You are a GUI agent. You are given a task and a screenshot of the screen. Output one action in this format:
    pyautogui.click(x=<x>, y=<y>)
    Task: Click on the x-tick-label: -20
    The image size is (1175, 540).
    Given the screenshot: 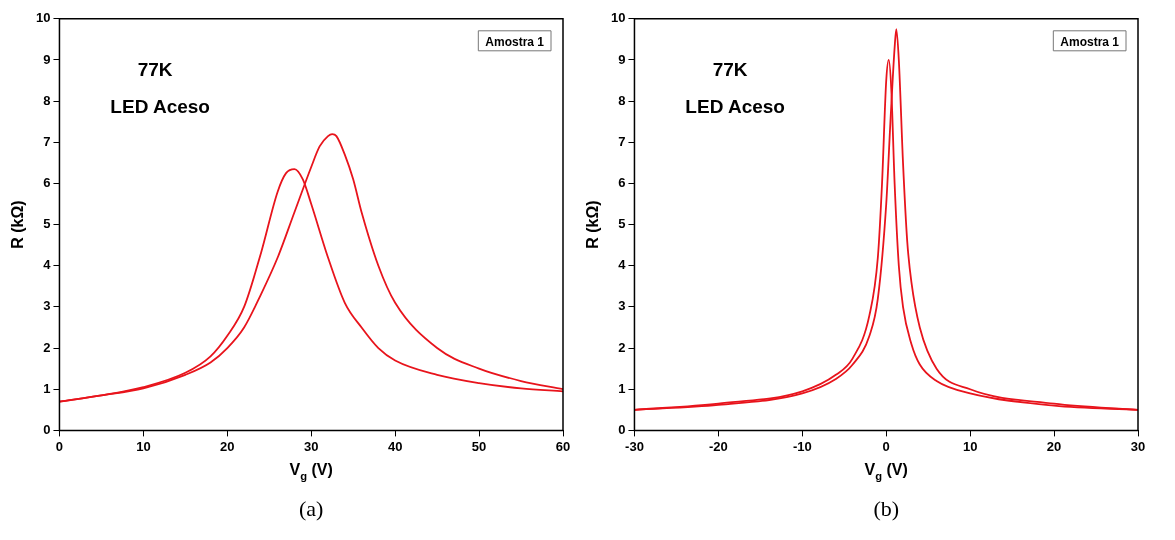 What is the action you would take?
    pyautogui.click(x=718, y=446)
    